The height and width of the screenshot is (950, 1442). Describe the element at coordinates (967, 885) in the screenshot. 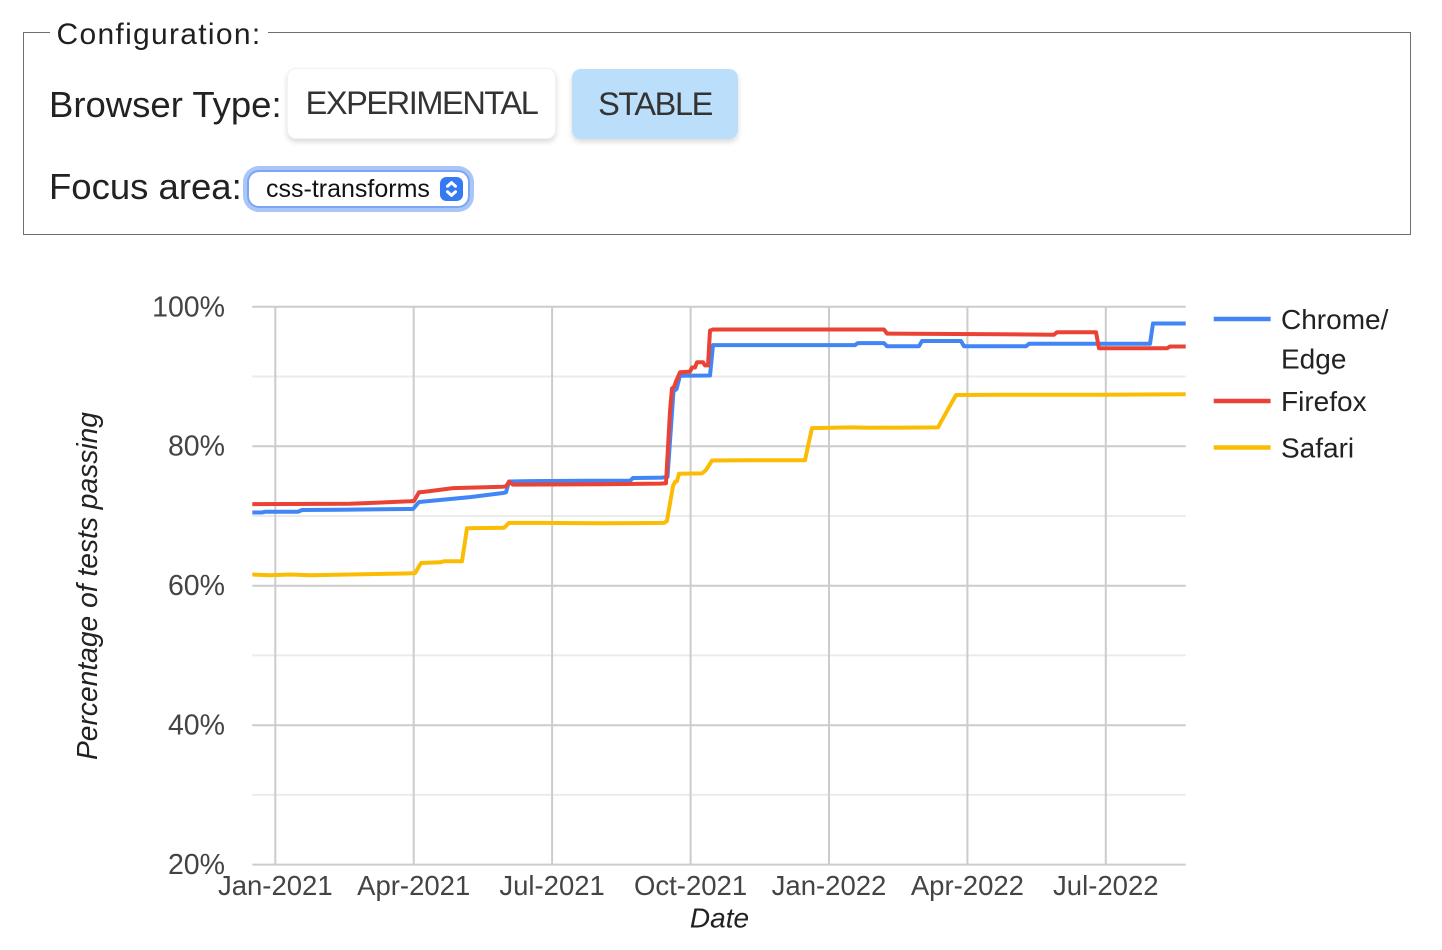

I see `svg-text: Apr-2022` at that location.